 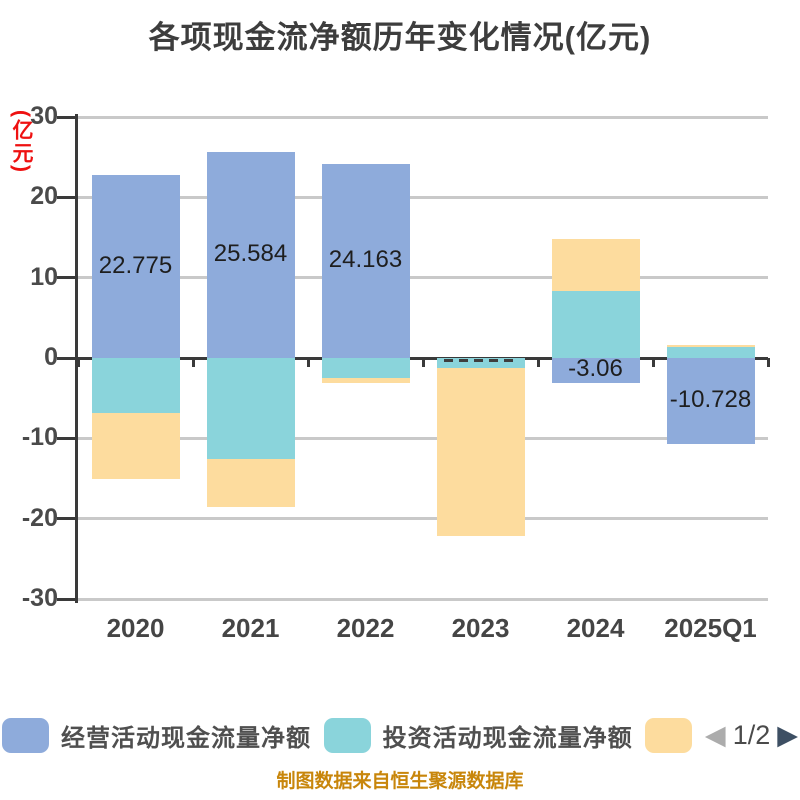 What do you see at coordinates (39, 437) in the screenshot?
I see `y-tick-label: -10` at bounding box center [39, 437].